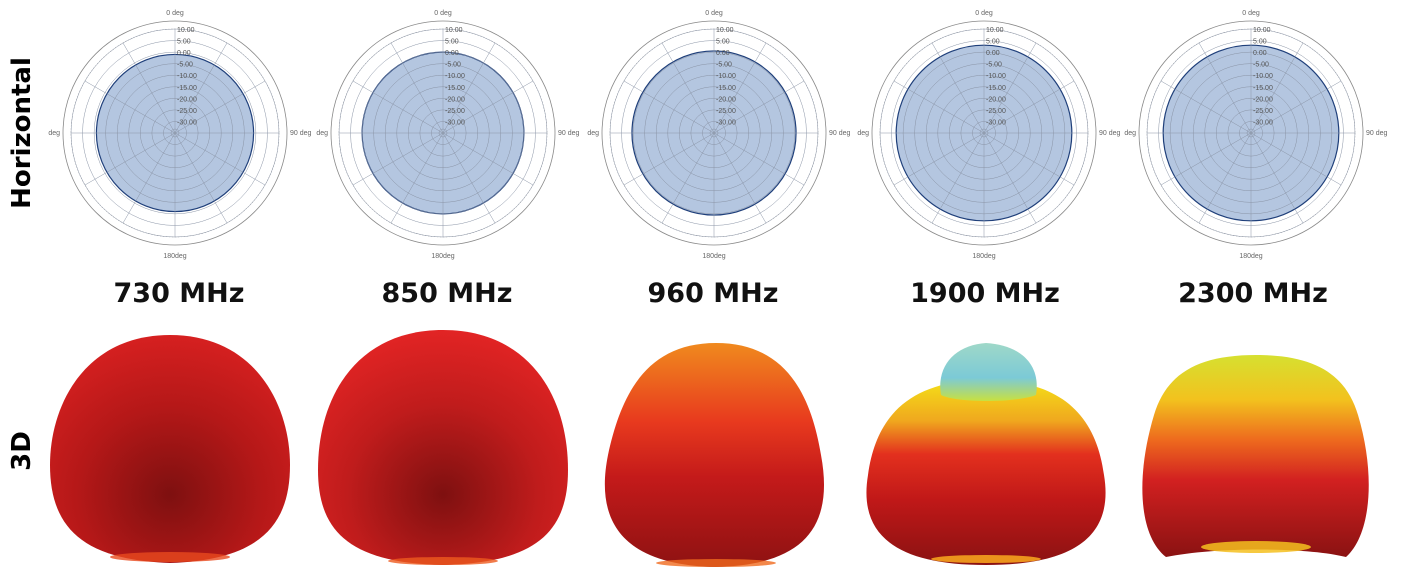  I want to click on 3d-lobe-1900, so click(986, 472).